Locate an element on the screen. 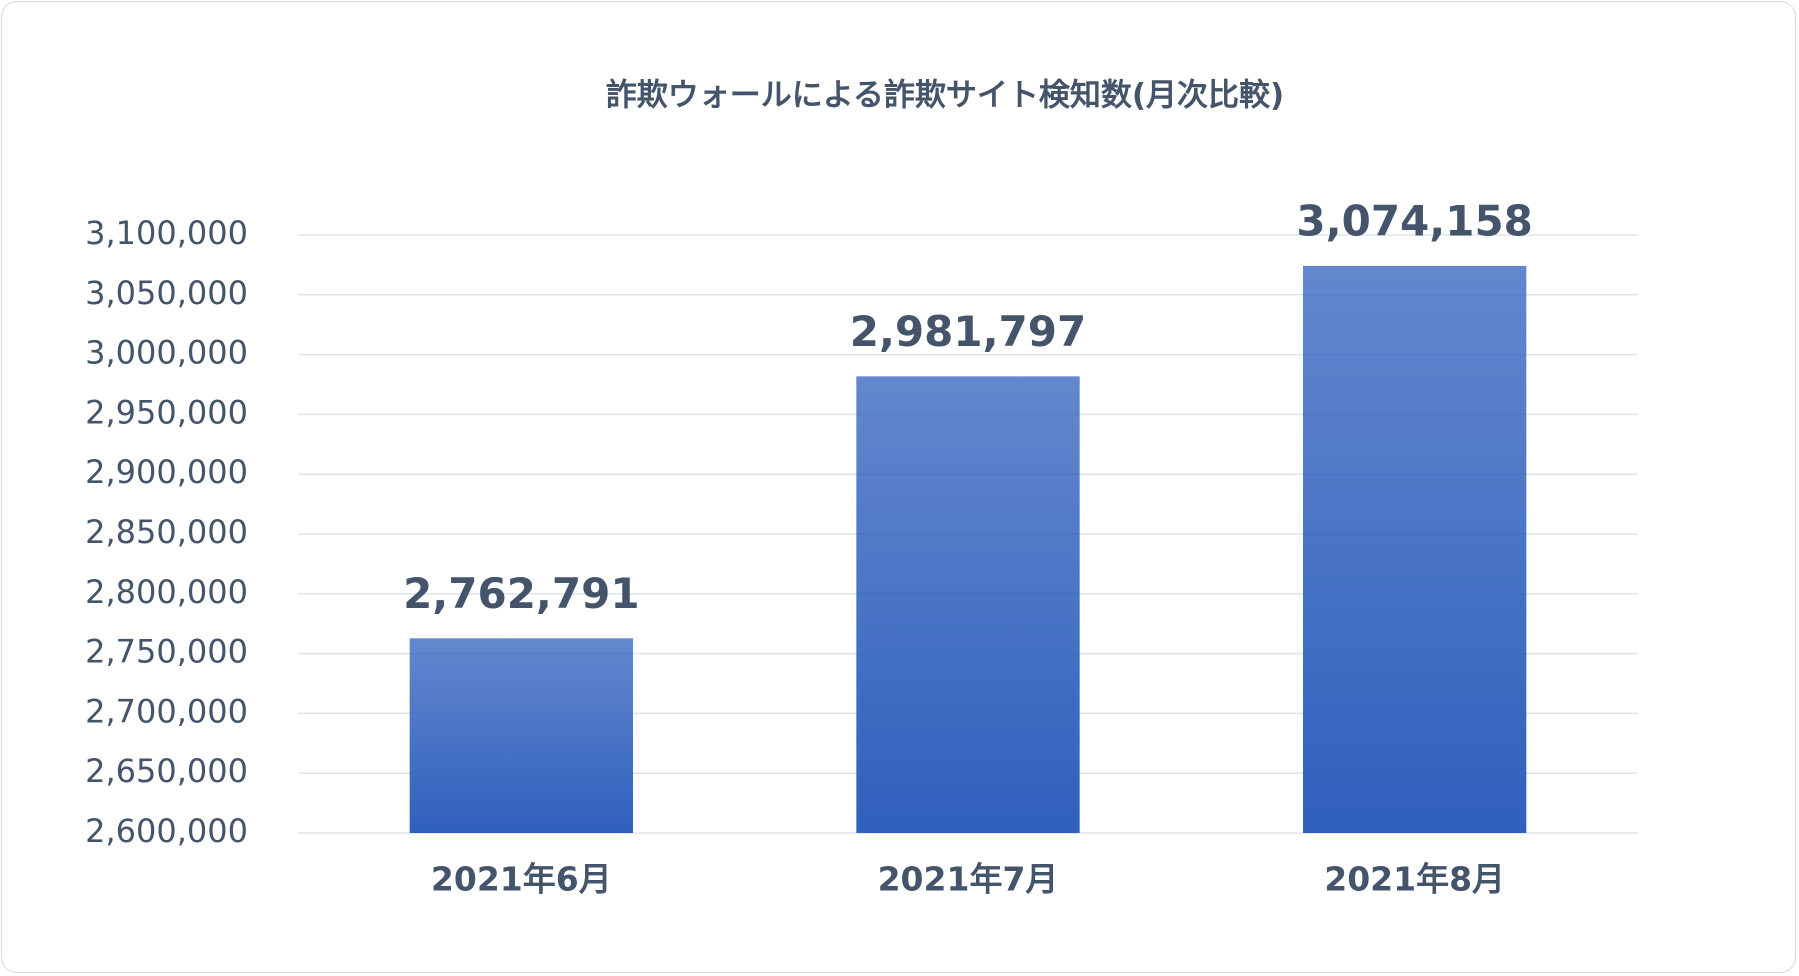 Image resolution: width=1799 pixels, height=976 pixels. x-tick-label: 2021年8月 is located at coordinates (1414, 879).